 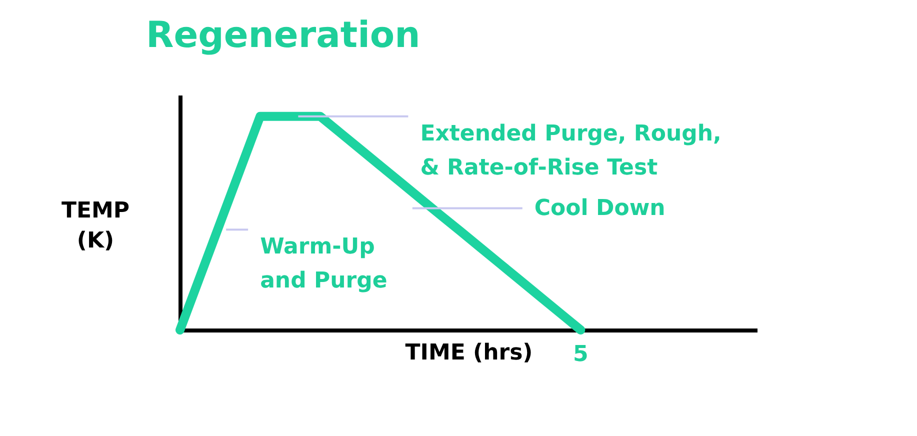 I want to click on annotation: Cool Down, so click(x=600, y=209).